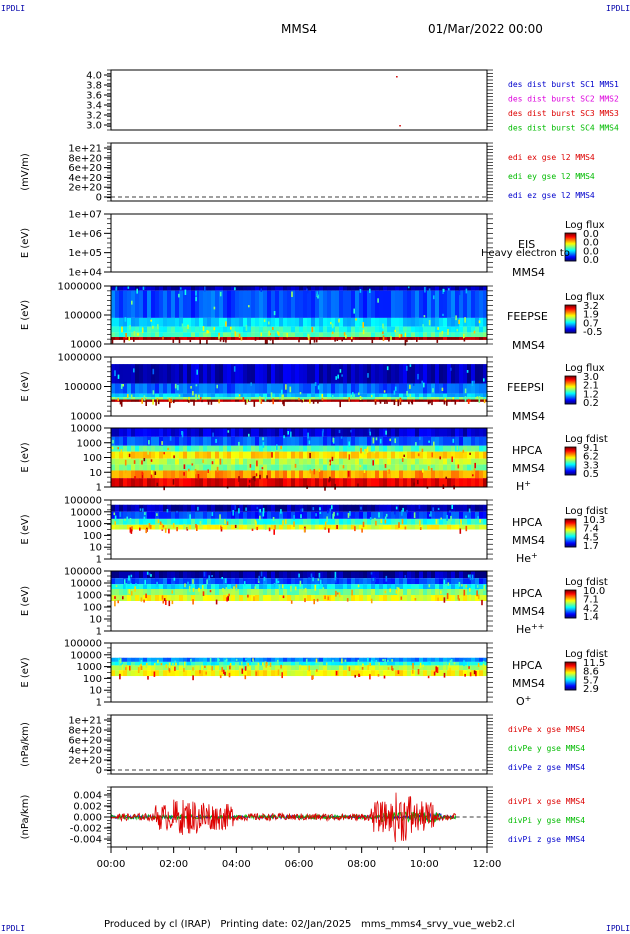 Image resolution: width=630 pixels, height=934 pixels. Describe the element at coordinates (86, 584) in the screenshot. I see `y-tick-label: 10000` at that location.